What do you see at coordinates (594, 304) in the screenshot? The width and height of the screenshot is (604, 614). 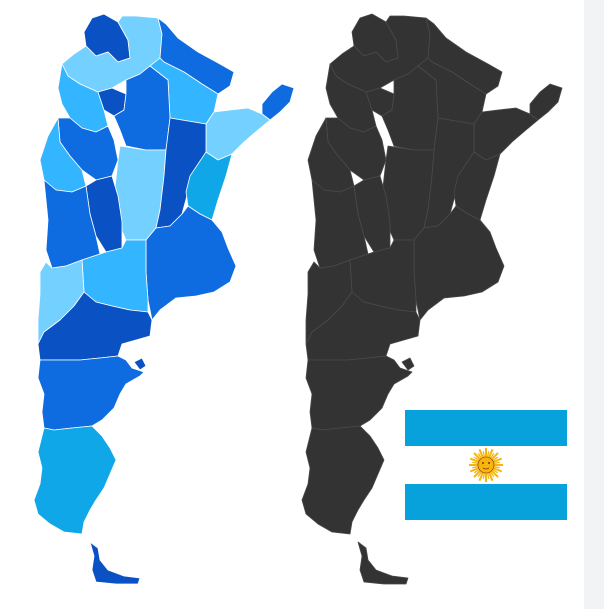 I see `side-strip` at bounding box center [594, 304].